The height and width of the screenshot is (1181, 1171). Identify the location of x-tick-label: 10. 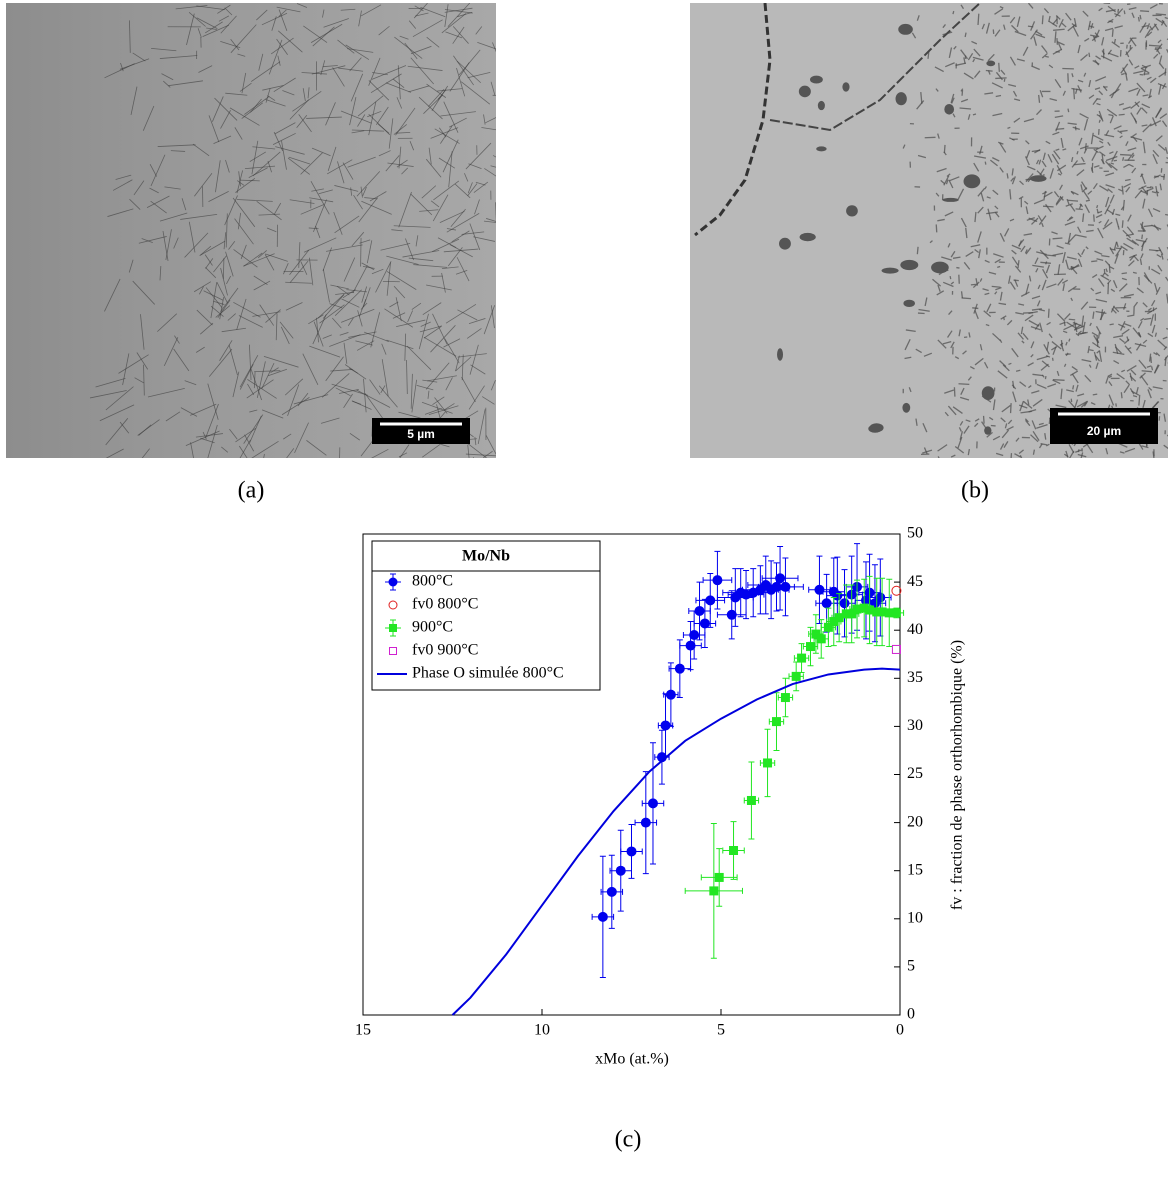
(542, 1030).